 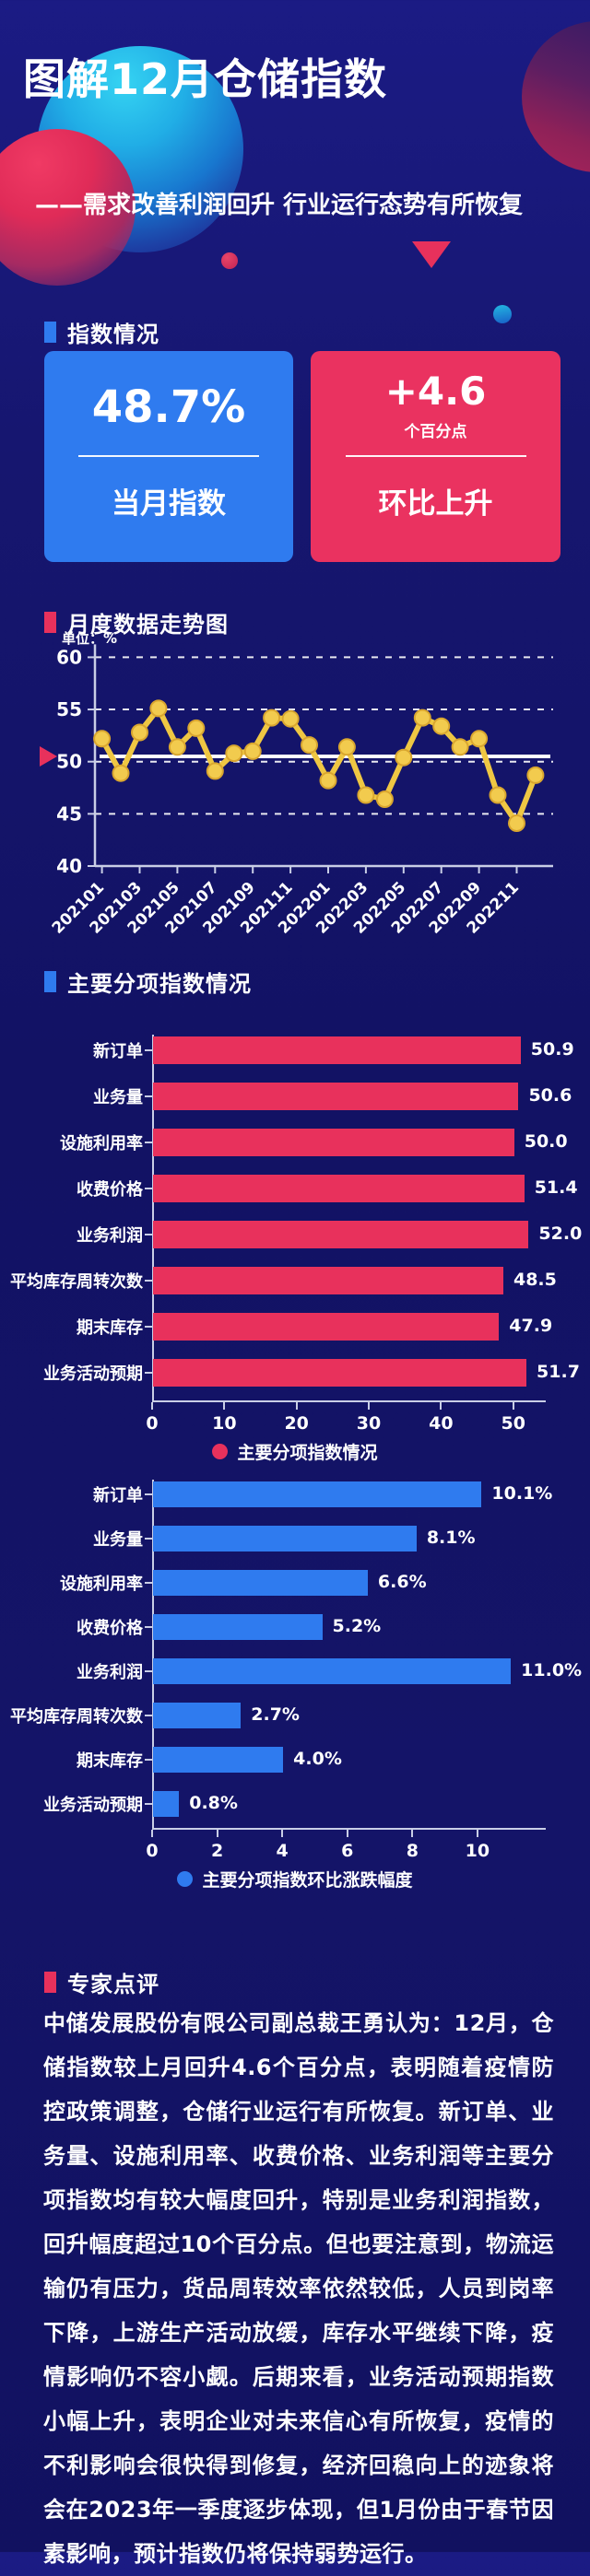 I want to click on down-triangle-decoration, so click(x=431, y=255).